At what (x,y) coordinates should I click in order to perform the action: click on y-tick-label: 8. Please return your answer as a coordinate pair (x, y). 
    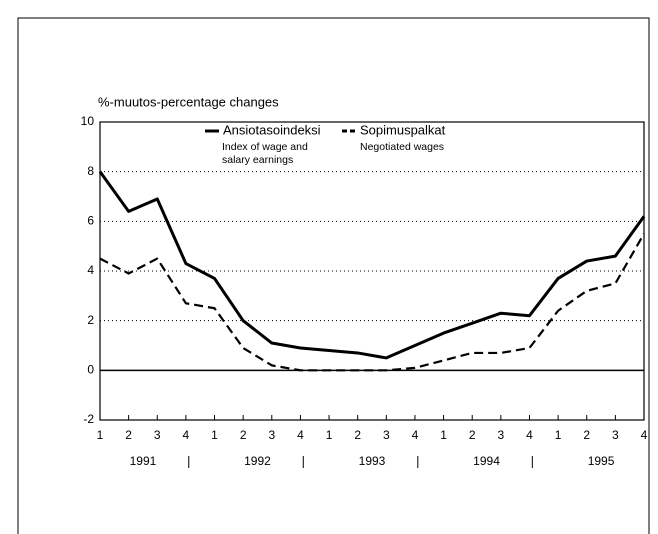
    Looking at the image, I should click on (90, 171).